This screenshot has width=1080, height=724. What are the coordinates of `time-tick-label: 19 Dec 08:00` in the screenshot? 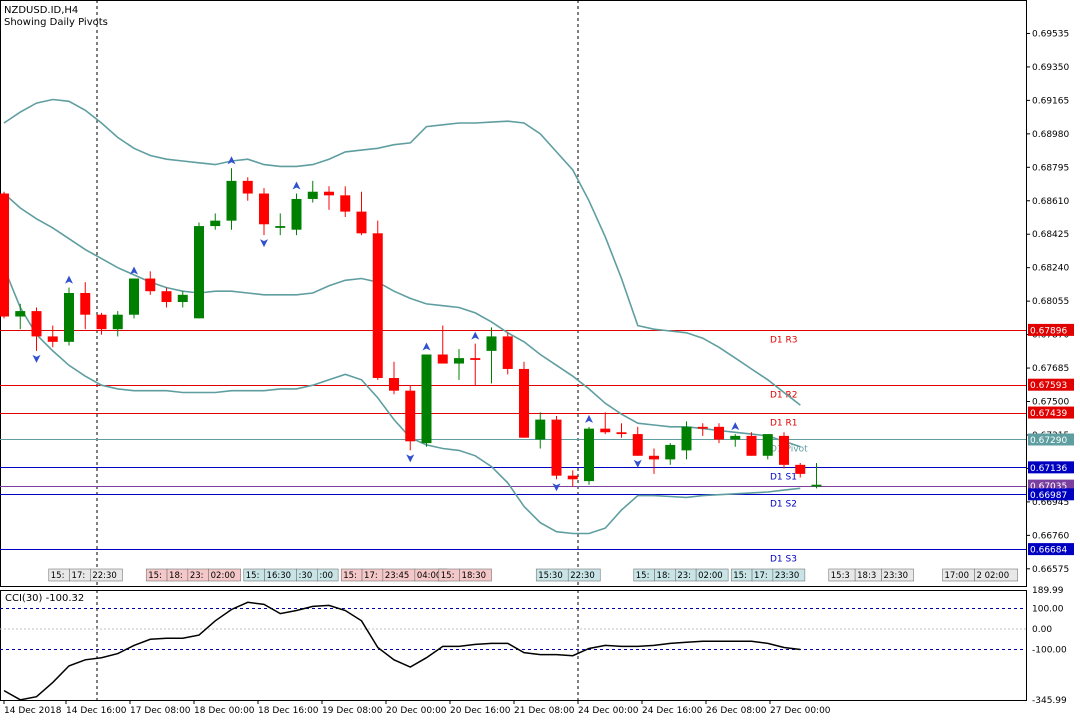 It's located at (352, 711).